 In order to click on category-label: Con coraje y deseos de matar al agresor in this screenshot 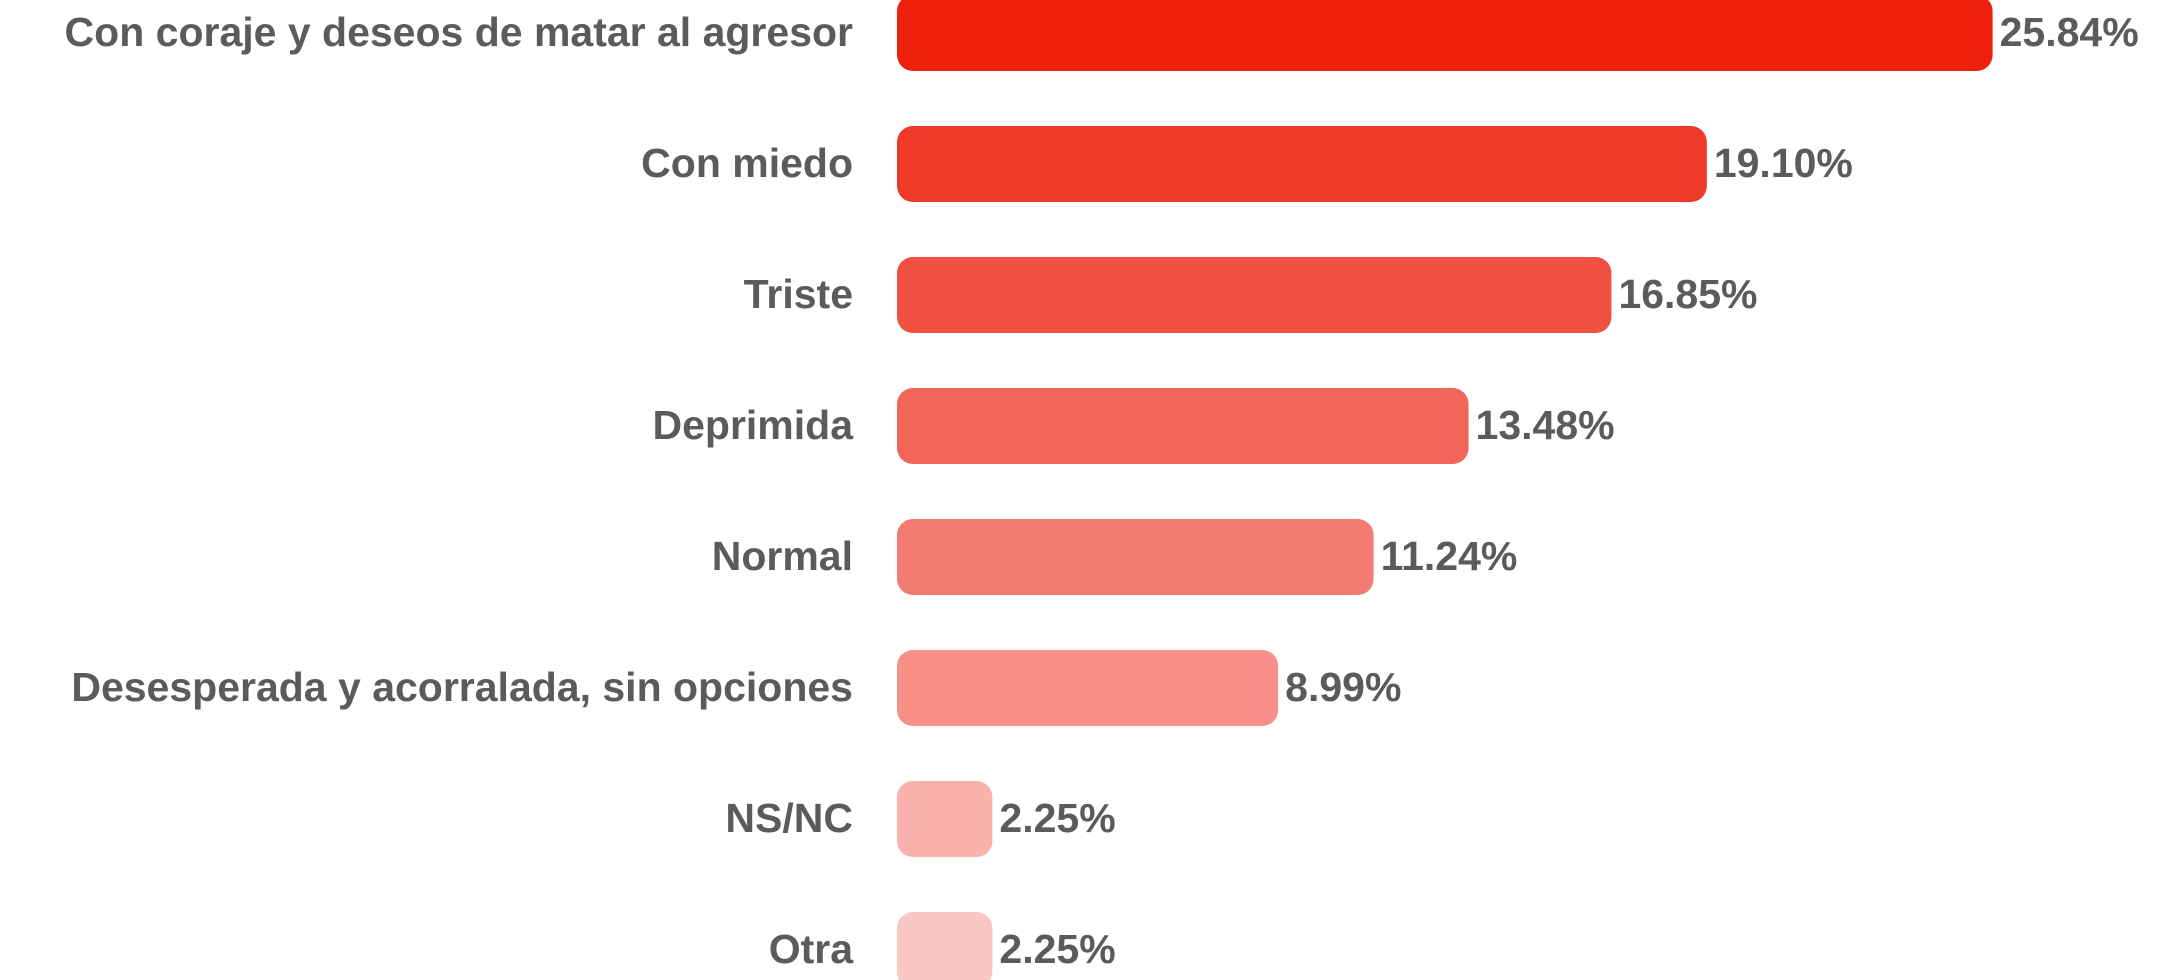, I will do `click(459, 32)`.